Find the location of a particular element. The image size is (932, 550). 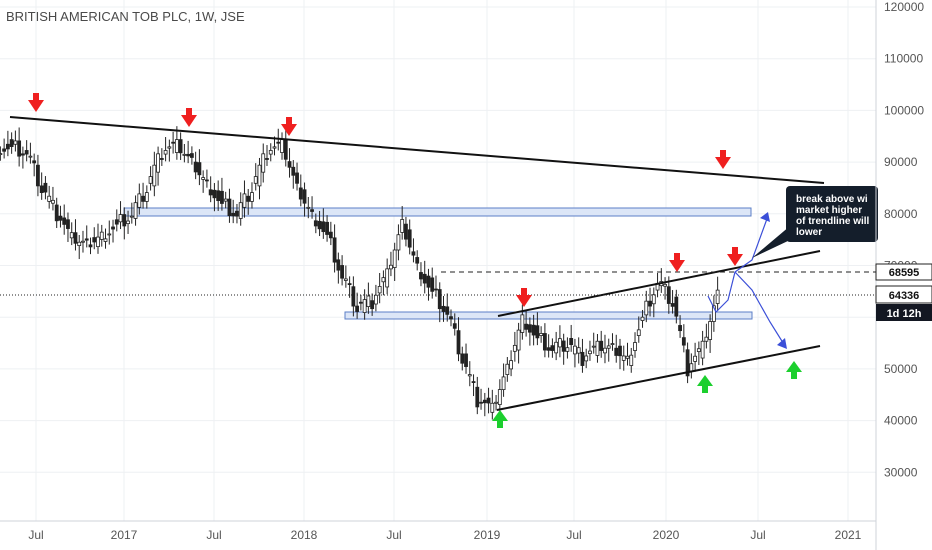

green-up-arrow is located at coordinates (500, 415).